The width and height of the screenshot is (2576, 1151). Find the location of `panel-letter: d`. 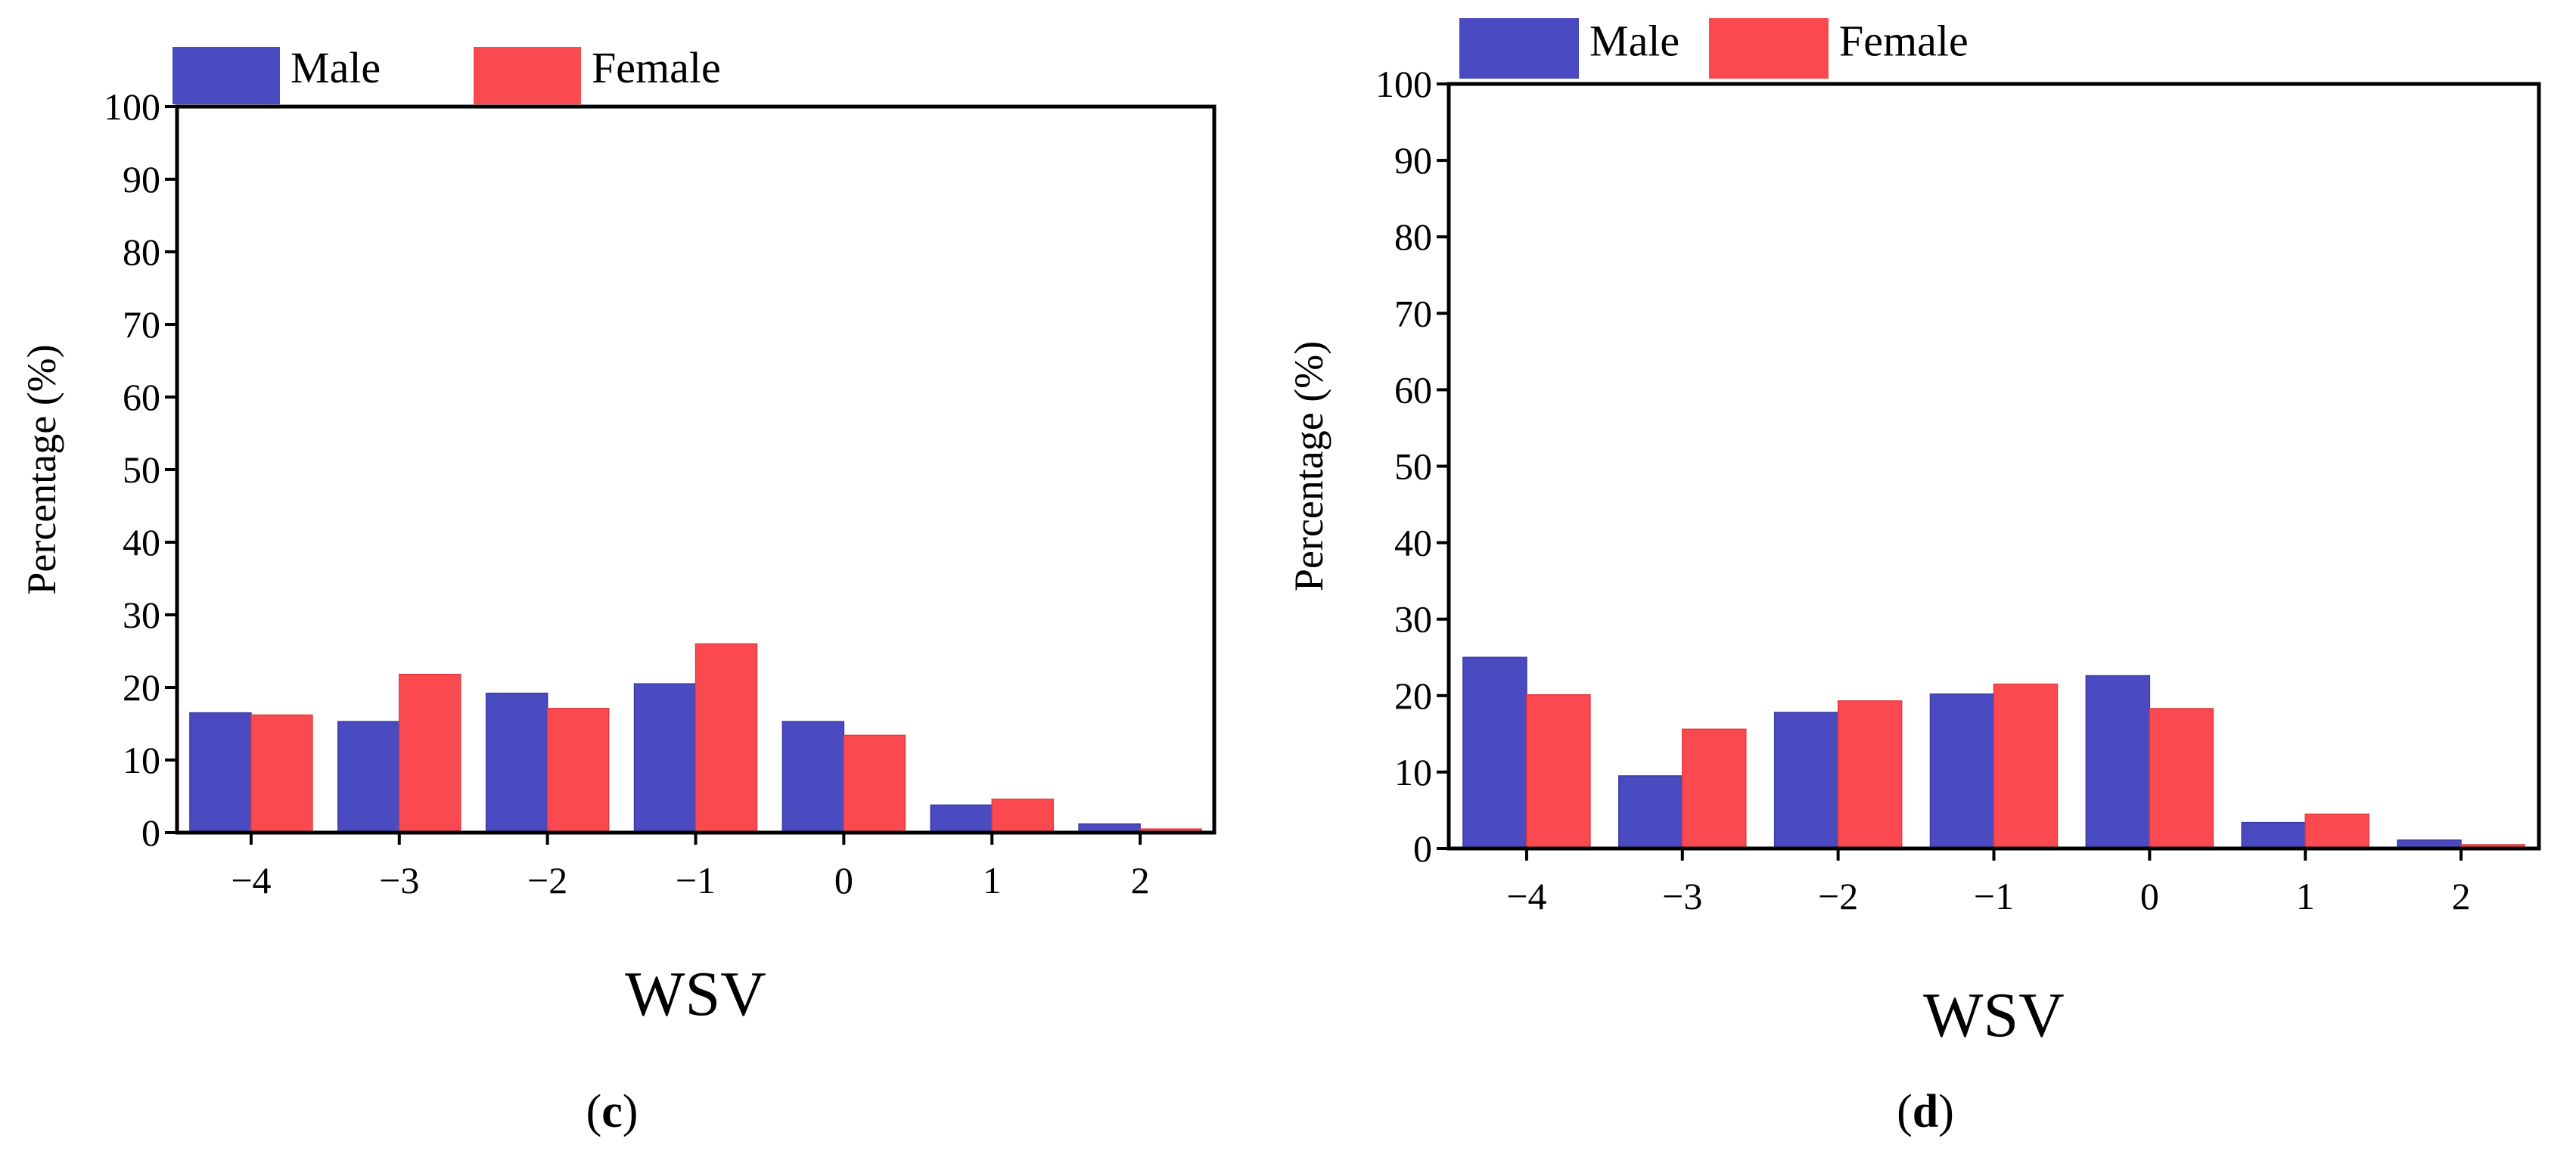

panel-letter: d is located at coordinates (1925, 1111).